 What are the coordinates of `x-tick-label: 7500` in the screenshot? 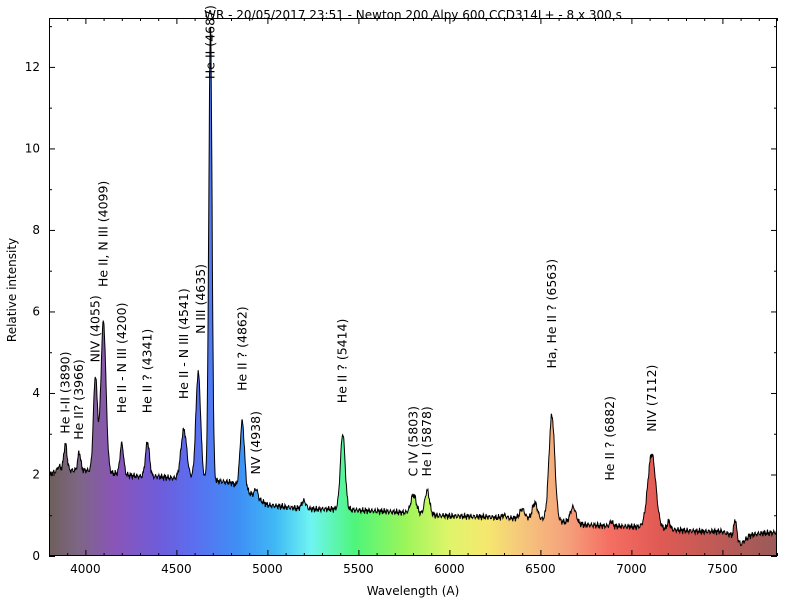 It's located at (722, 569).